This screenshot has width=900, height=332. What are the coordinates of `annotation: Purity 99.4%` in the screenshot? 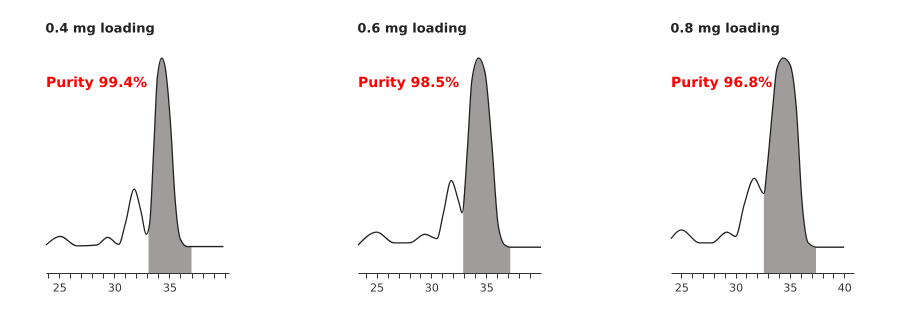 It's located at (97, 83).